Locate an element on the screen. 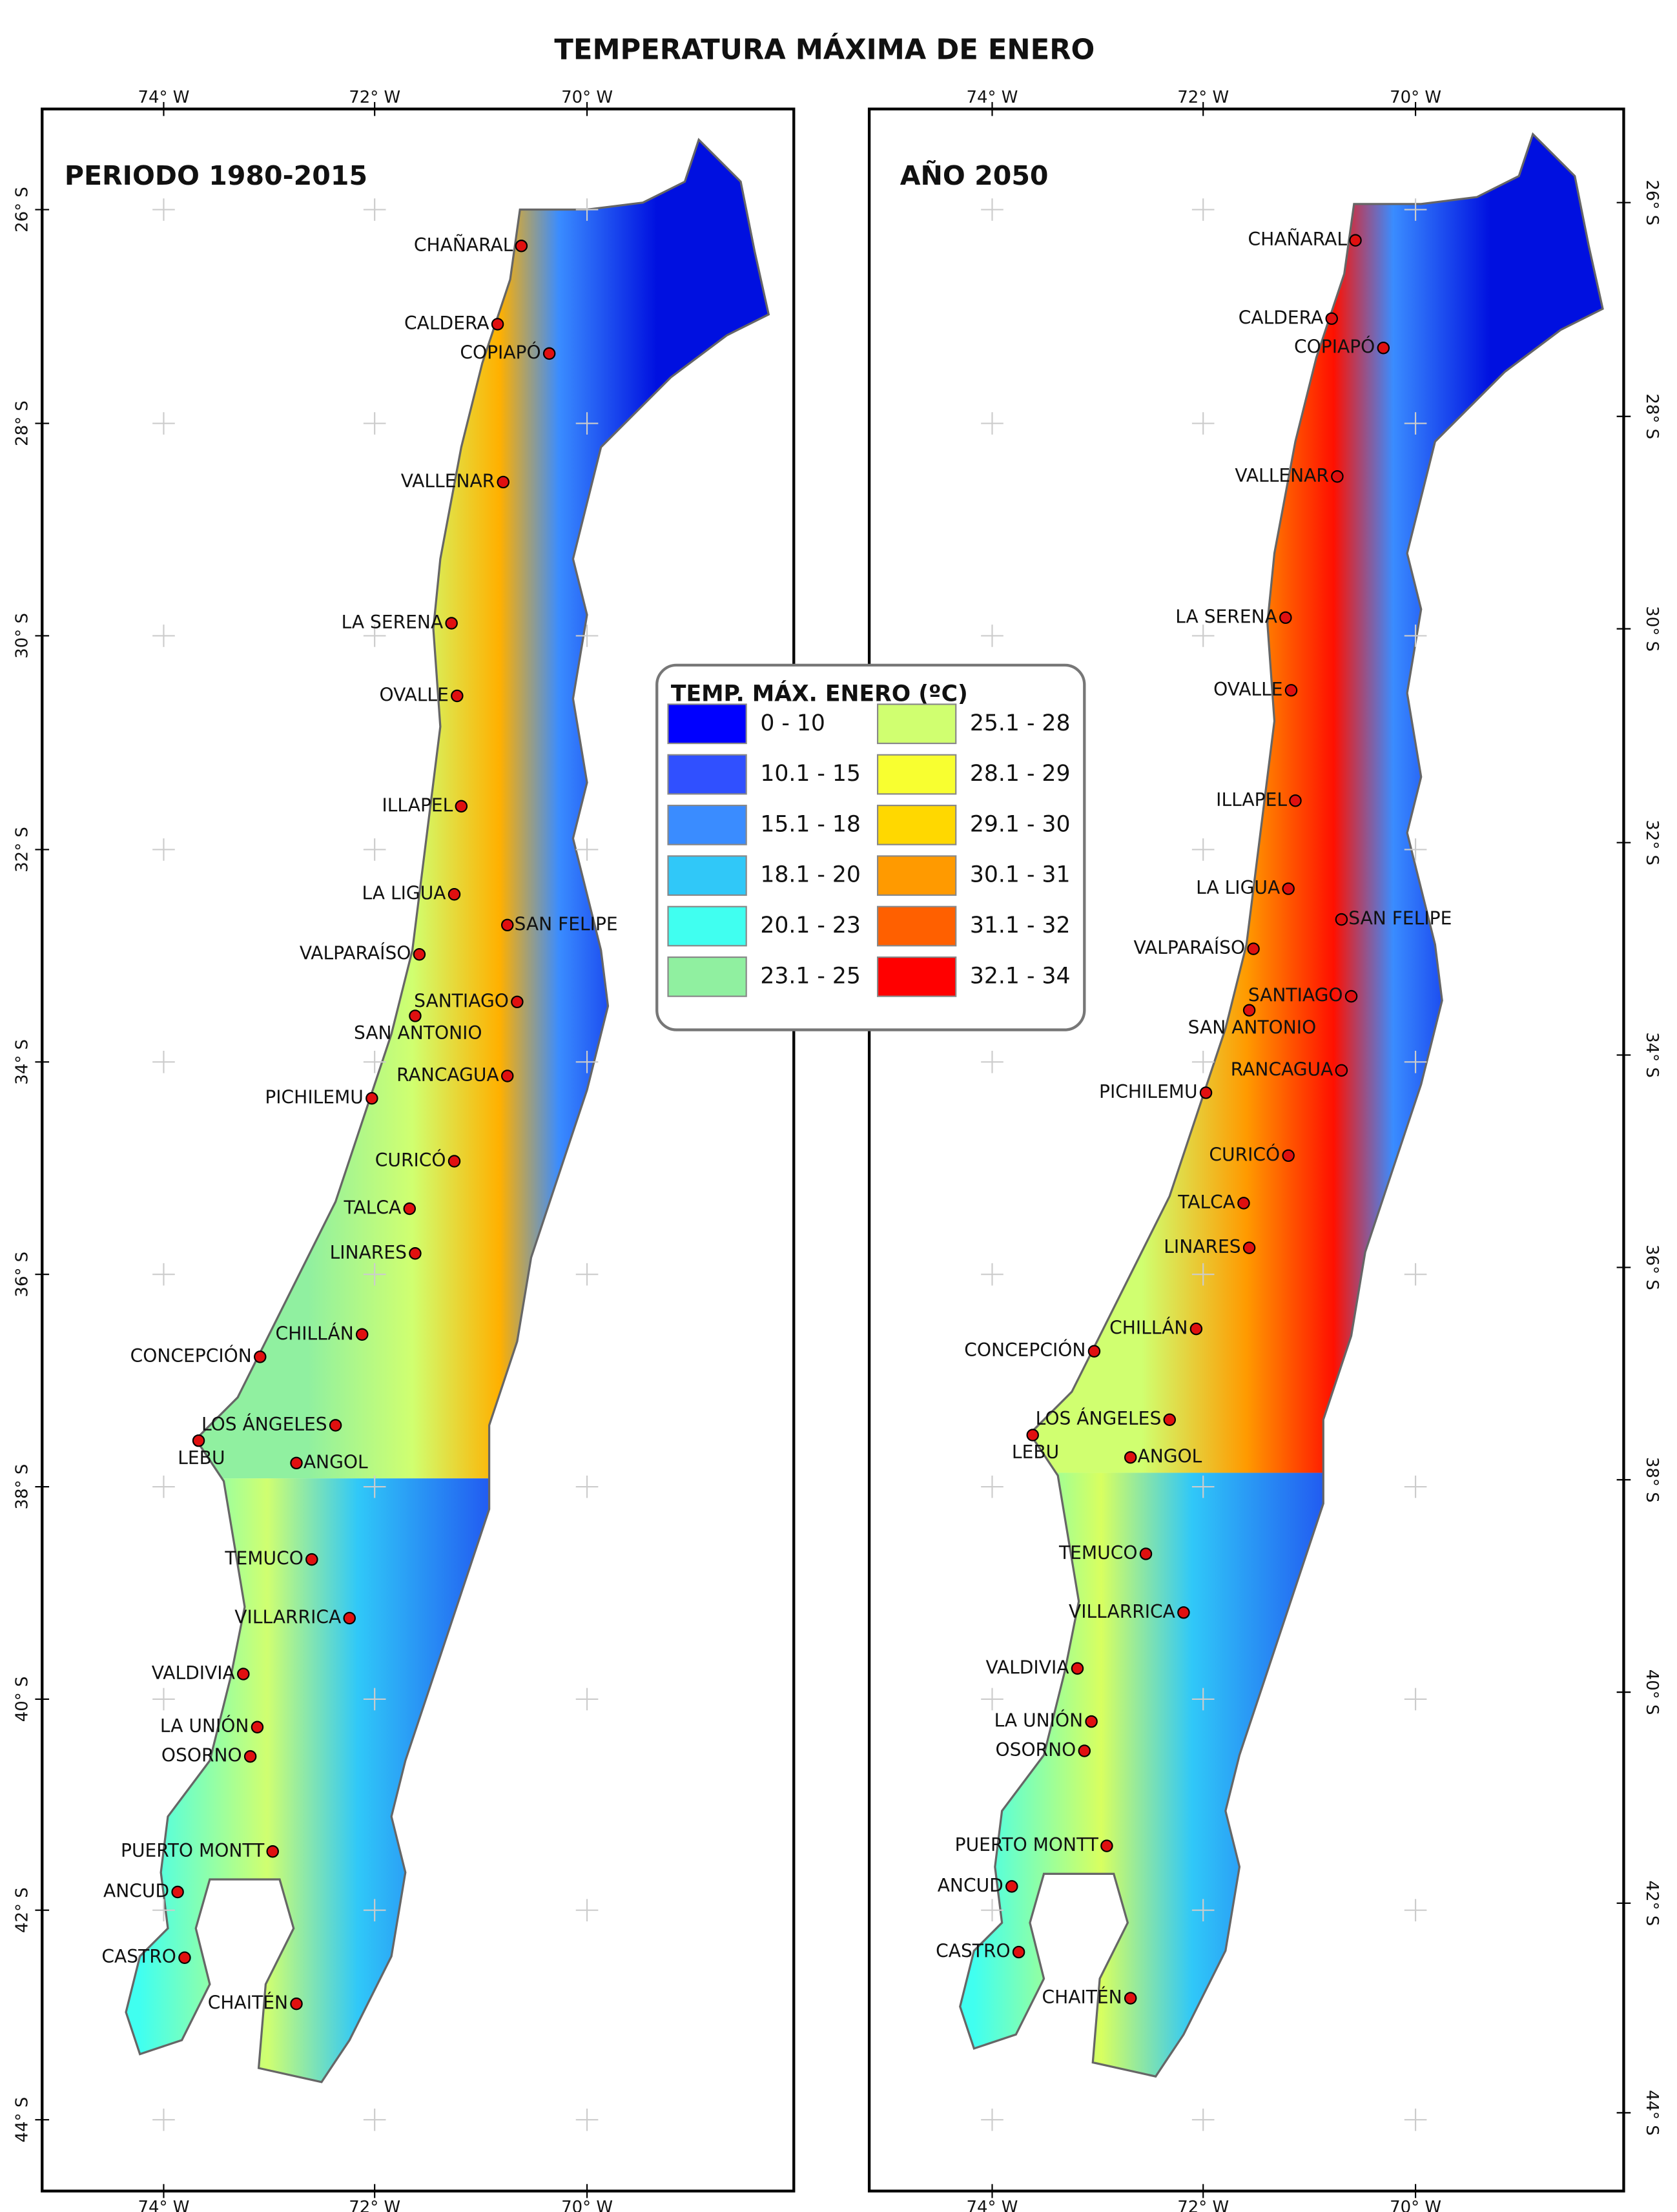 The width and height of the screenshot is (1677, 2212). city-label: RANCAGUA is located at coordinates (1282, 1069).